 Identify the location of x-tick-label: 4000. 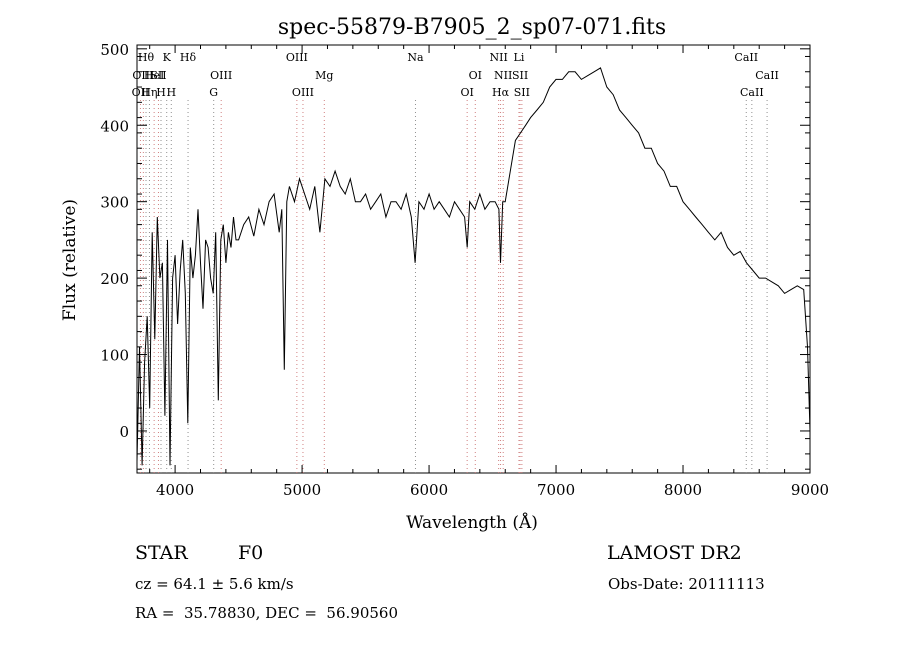
(175, 490).